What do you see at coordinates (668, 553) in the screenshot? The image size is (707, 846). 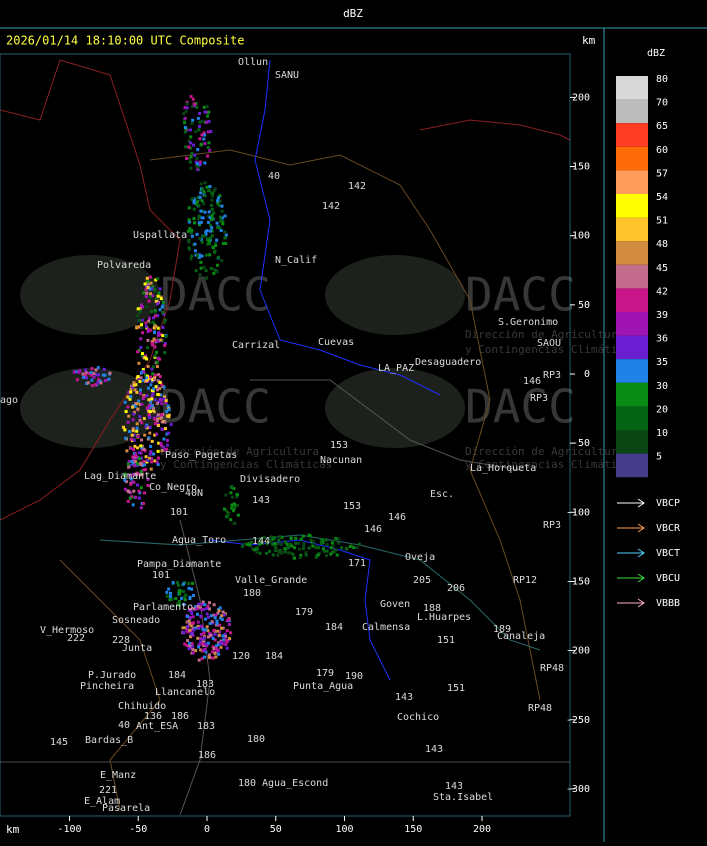 I see `radar-label: VBCT` at bounding box center [668, 553].